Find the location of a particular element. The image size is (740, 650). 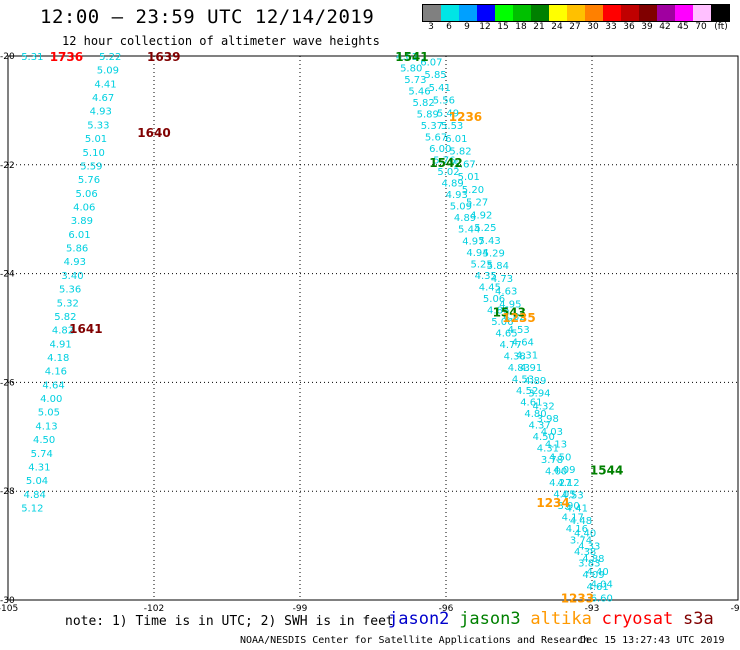

wave-height-label: 5.82 is located at coordinates (424, 103).